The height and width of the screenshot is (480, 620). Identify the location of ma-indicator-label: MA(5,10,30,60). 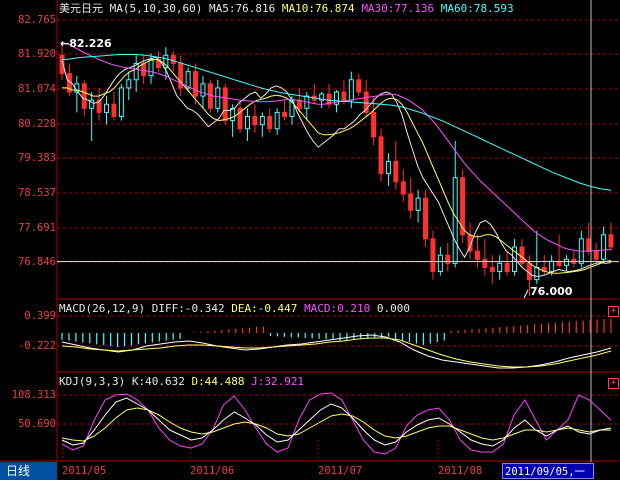
(156, 8).